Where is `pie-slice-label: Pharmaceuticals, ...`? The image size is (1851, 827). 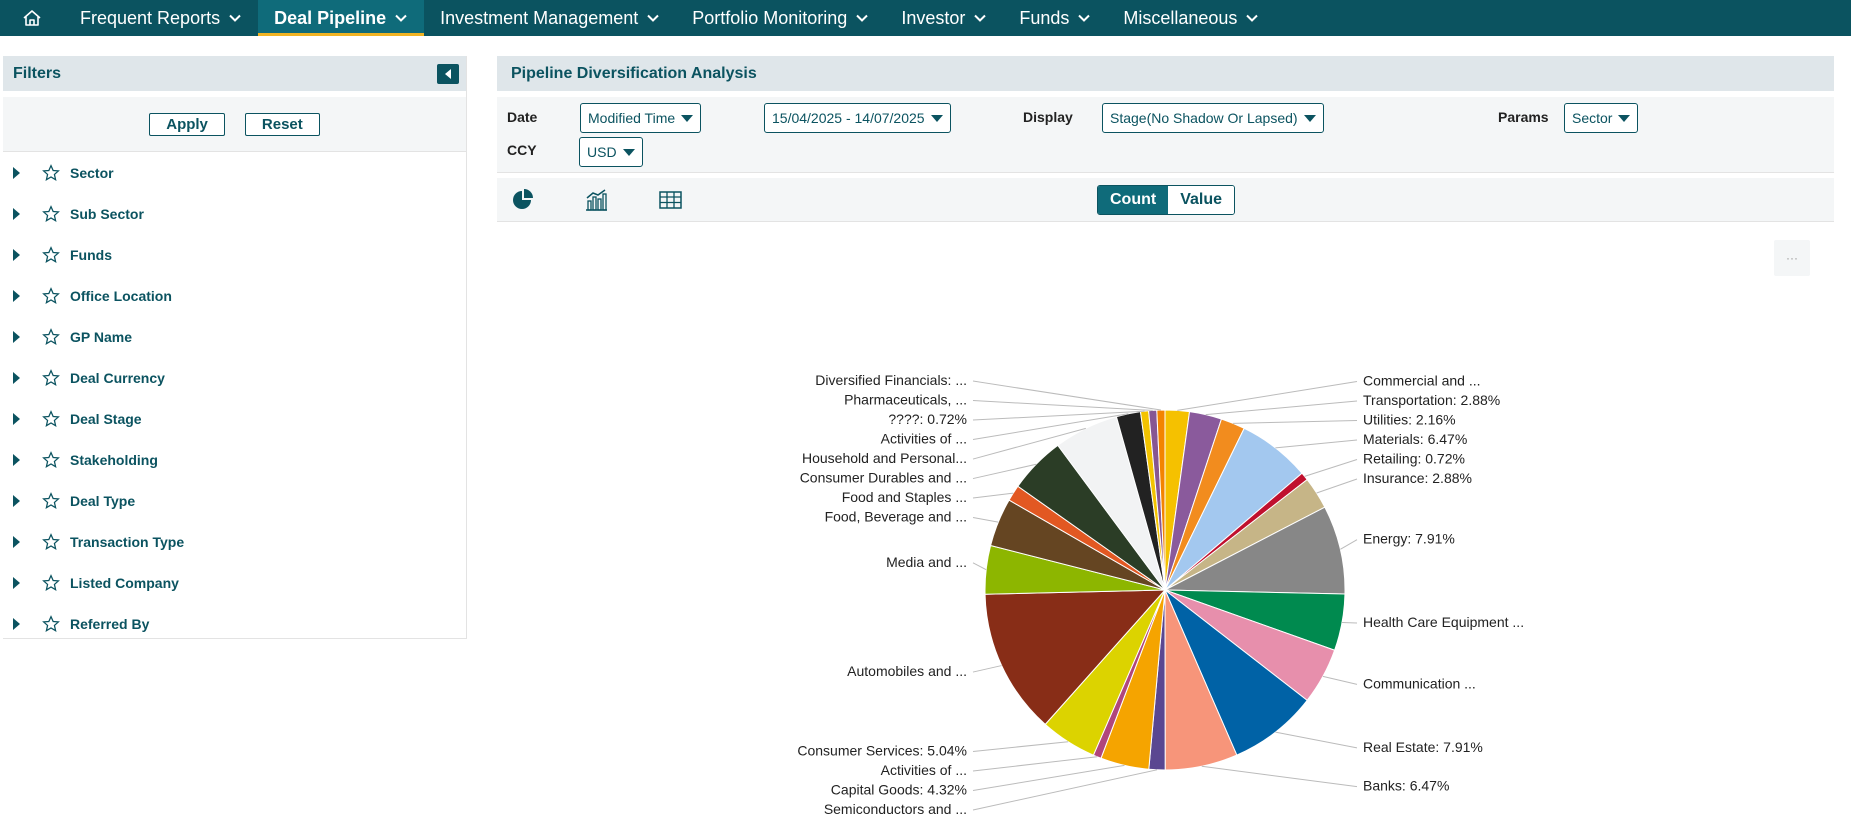
pie-slice-label: Pharmaceuticals, ... is located at coordinates (905, 400).